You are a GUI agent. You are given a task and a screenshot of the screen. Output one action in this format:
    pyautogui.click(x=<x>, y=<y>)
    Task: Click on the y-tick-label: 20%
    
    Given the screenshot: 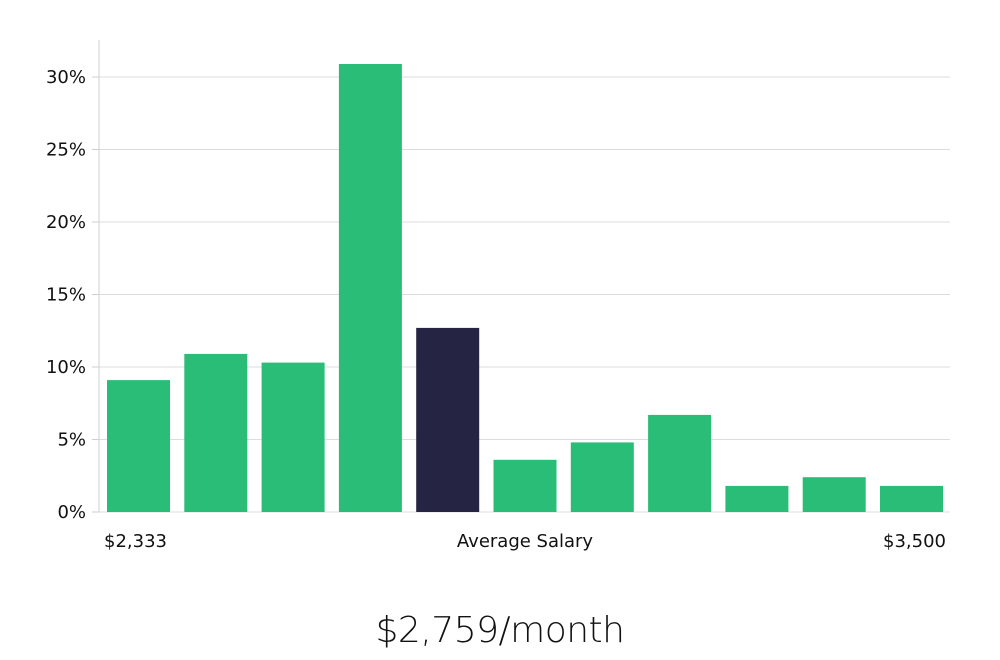 What is the action you would take?
    pyautogui.click(x=66, y=222)
    